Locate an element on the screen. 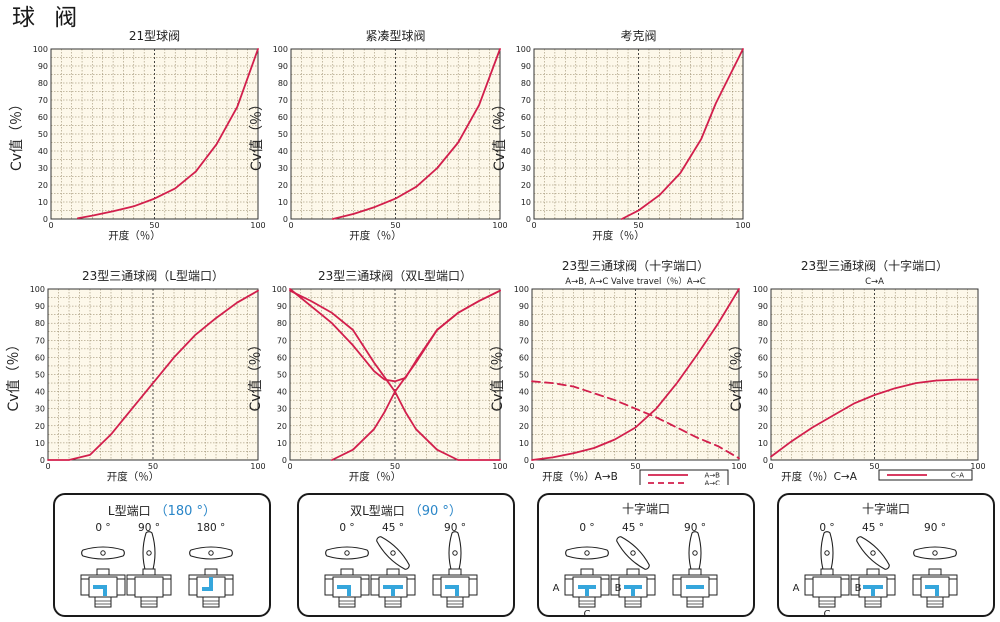  x-axis-label: 开度（％）C→A is located at coordinates (819, 476).